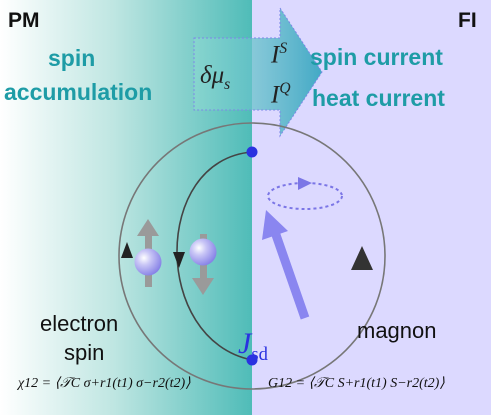 Image resolution: width=491 pixels, height=415 pixels. What do you see at coordinates (72, 58) in the screenshot?
I see `spin-accumulation-line1: spin` at bounding box center [72, 58].